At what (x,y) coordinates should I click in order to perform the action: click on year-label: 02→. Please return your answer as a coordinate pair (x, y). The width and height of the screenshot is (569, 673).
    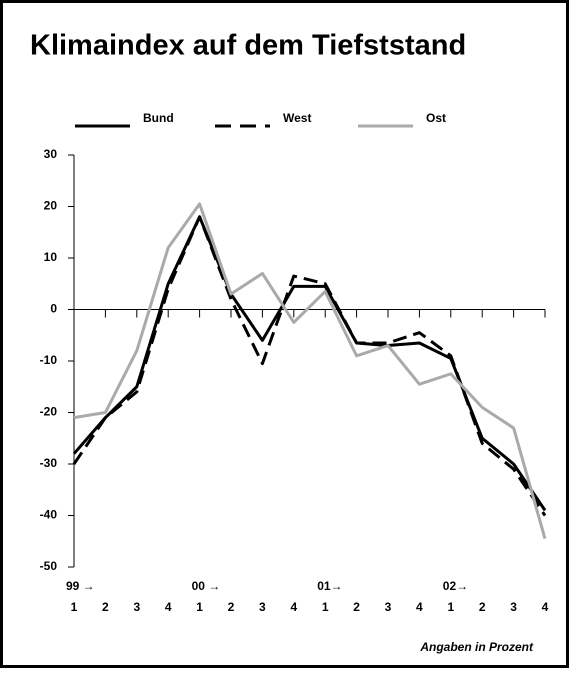
    Looking at the image, I should click on (455, 586).